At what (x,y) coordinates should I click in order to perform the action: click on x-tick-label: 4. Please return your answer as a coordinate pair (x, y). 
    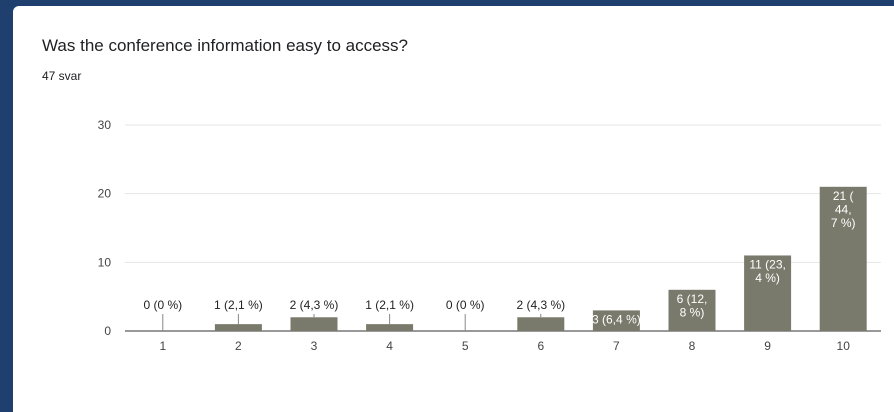
    Looking at the image, I should click on (389, 346).